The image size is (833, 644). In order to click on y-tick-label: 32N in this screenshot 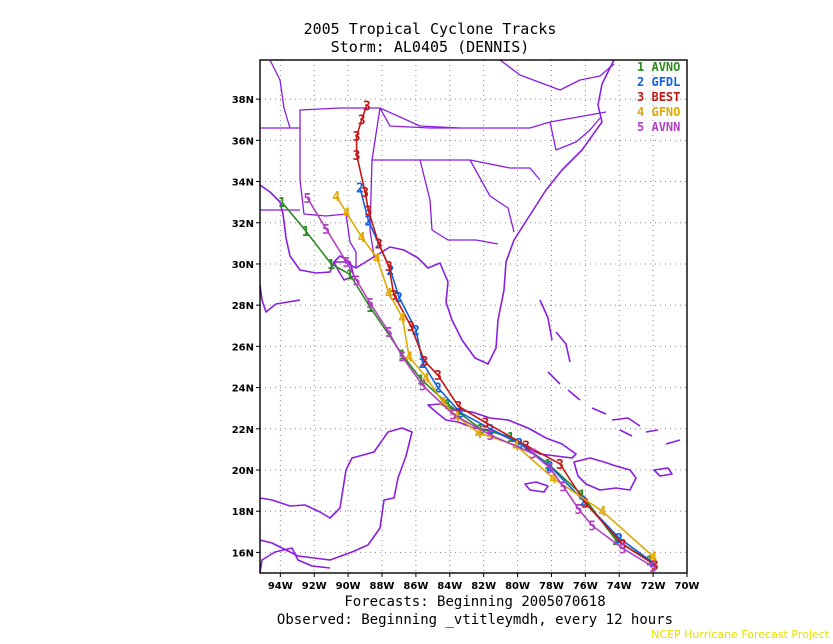, I will do `click(243, 224)`.